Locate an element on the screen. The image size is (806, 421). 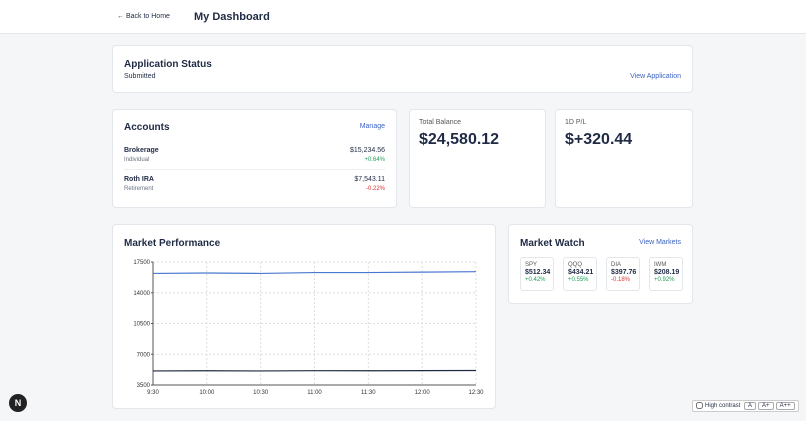
balance-card: Total Balance $24,580.12 is located at coordinates (477, 158).